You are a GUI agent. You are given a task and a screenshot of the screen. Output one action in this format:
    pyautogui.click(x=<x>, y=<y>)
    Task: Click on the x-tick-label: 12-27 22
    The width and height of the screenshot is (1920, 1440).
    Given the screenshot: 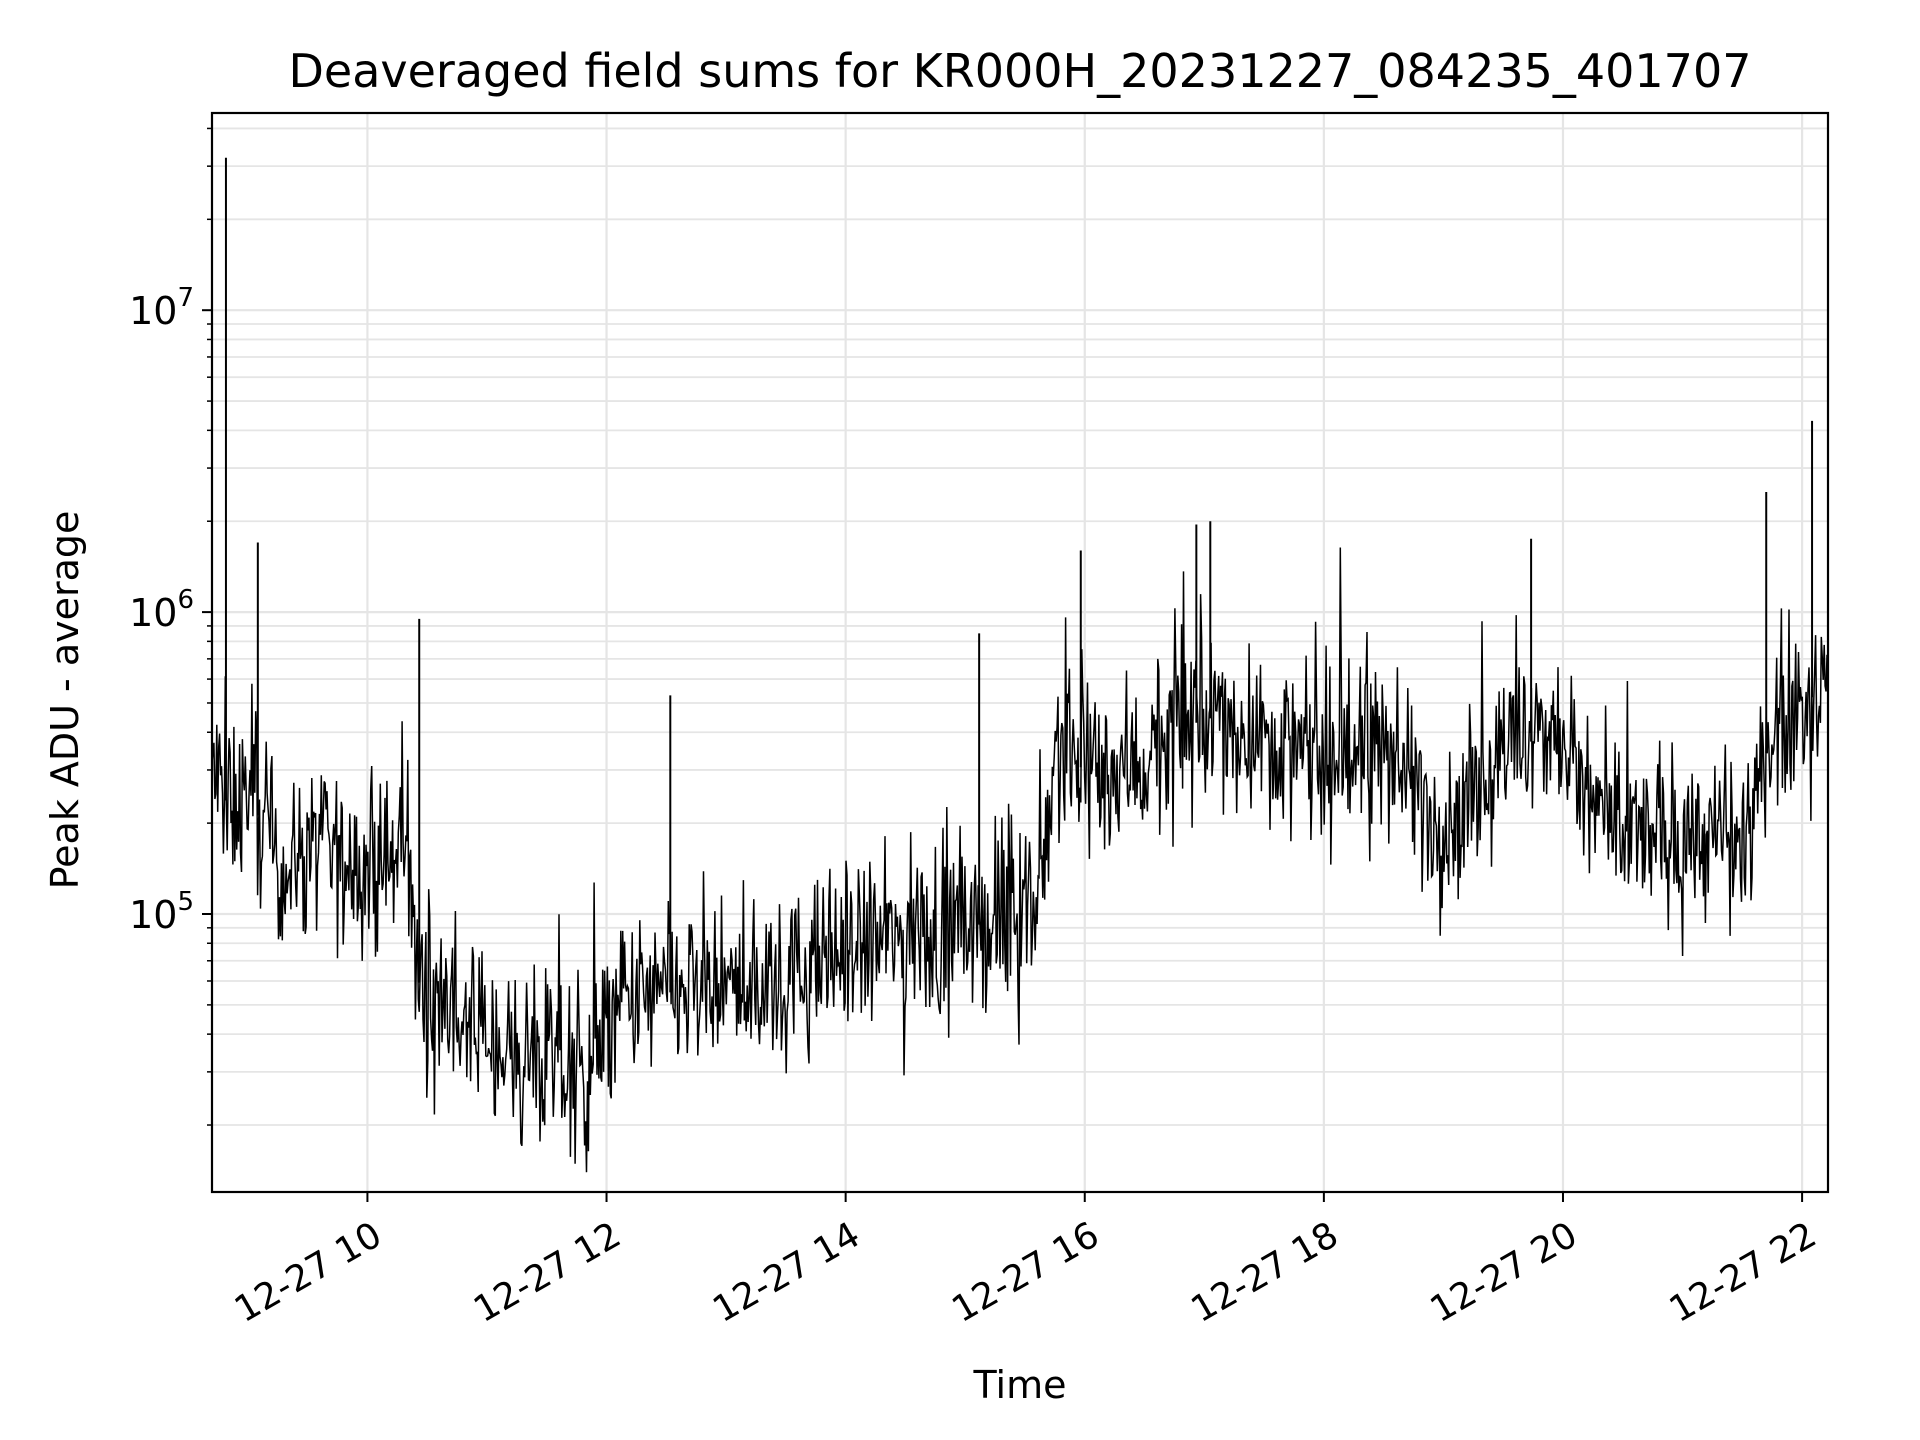 What is the action you would take?
    pyautogui.click(x=1743, y=1272)
    